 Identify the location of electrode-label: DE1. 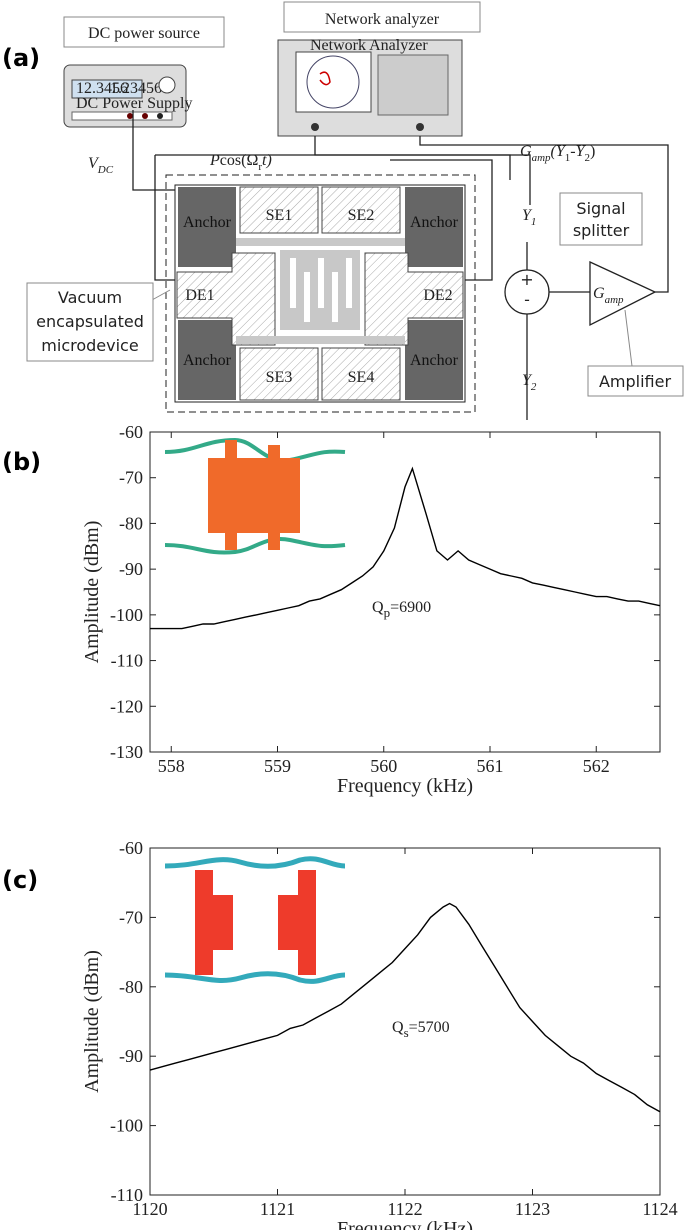
(199, 295).